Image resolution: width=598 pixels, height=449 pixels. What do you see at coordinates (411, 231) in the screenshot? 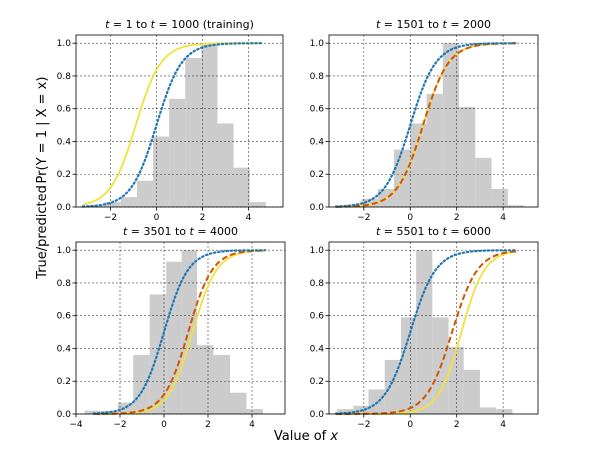
I see `panel-title-part: = 5501 to` at bounding box center [411, 231].